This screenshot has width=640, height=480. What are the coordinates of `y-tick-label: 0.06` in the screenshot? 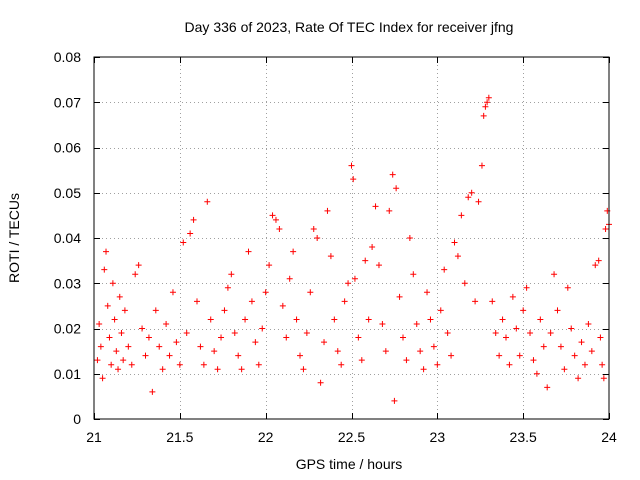 It's located at (67, 148).